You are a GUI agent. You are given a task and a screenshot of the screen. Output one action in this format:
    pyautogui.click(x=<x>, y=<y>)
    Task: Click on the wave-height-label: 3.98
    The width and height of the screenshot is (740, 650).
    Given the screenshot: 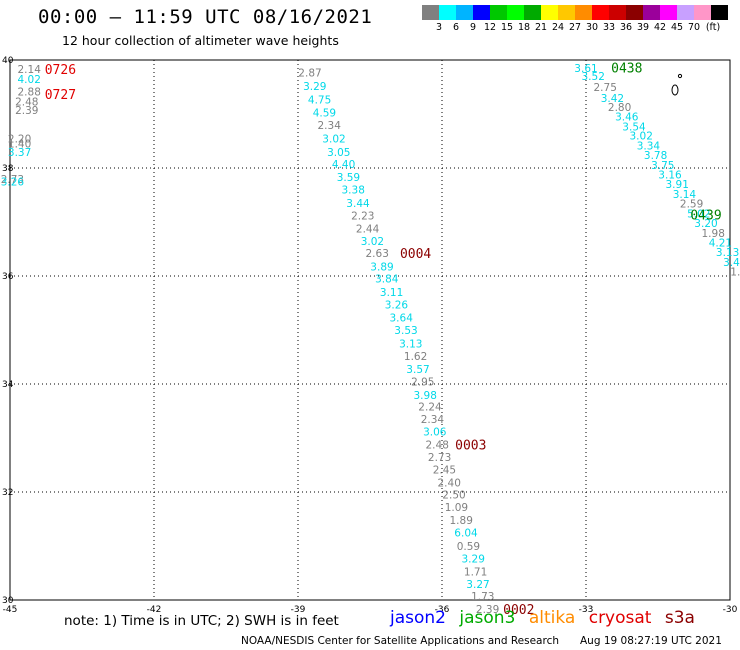 What is the action you would take?
    pyautogui.click(x=425, y=396)
    